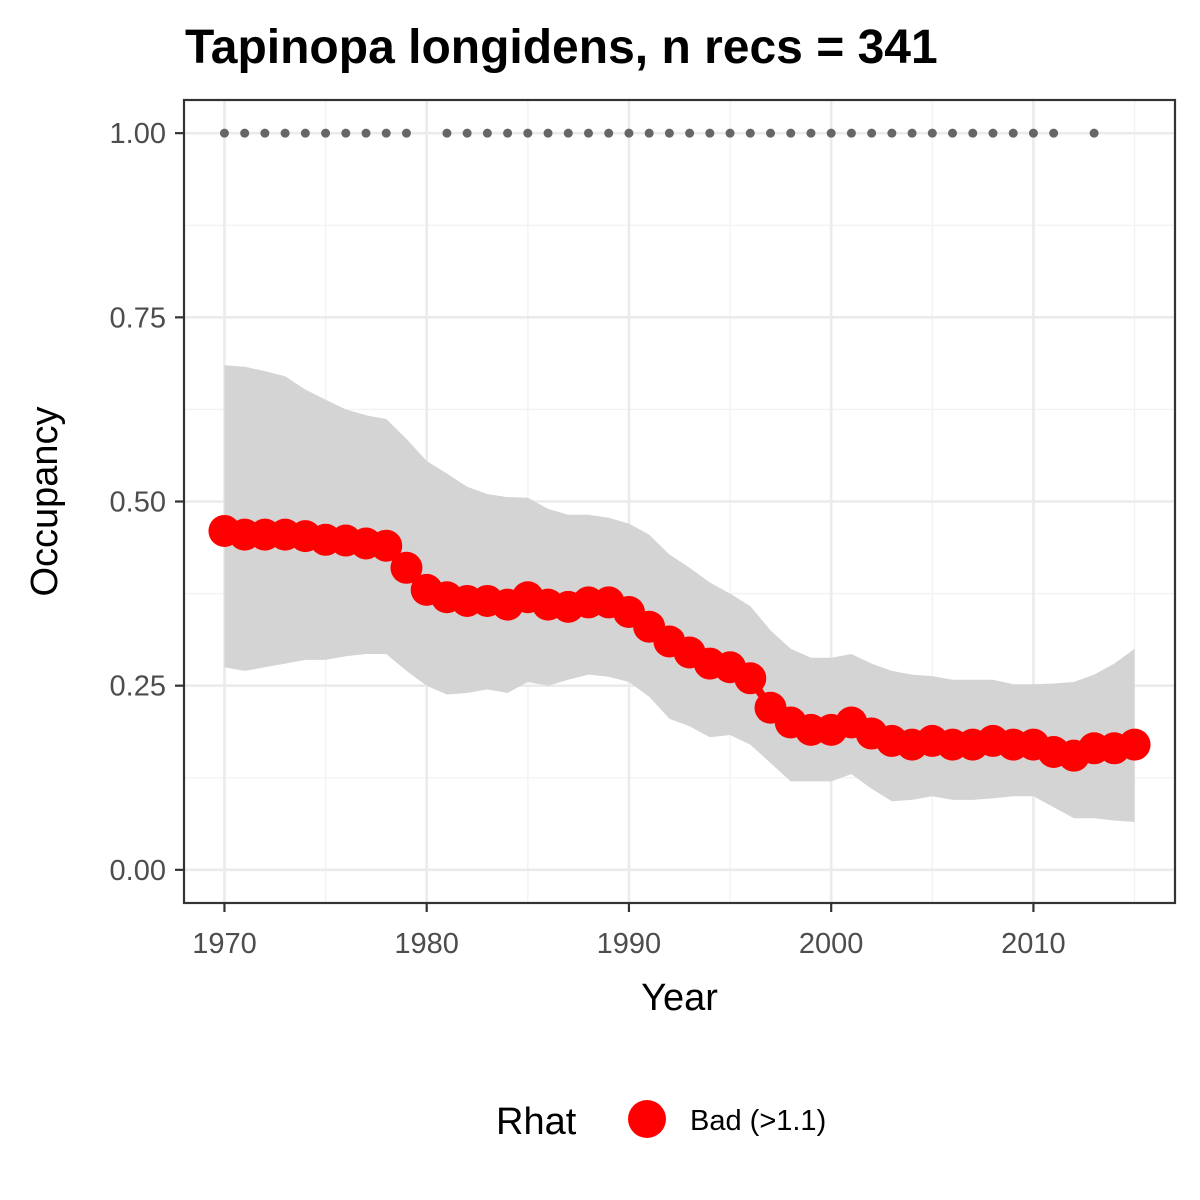  I want to click on x-tick-label: 1980, so click(426, 944).